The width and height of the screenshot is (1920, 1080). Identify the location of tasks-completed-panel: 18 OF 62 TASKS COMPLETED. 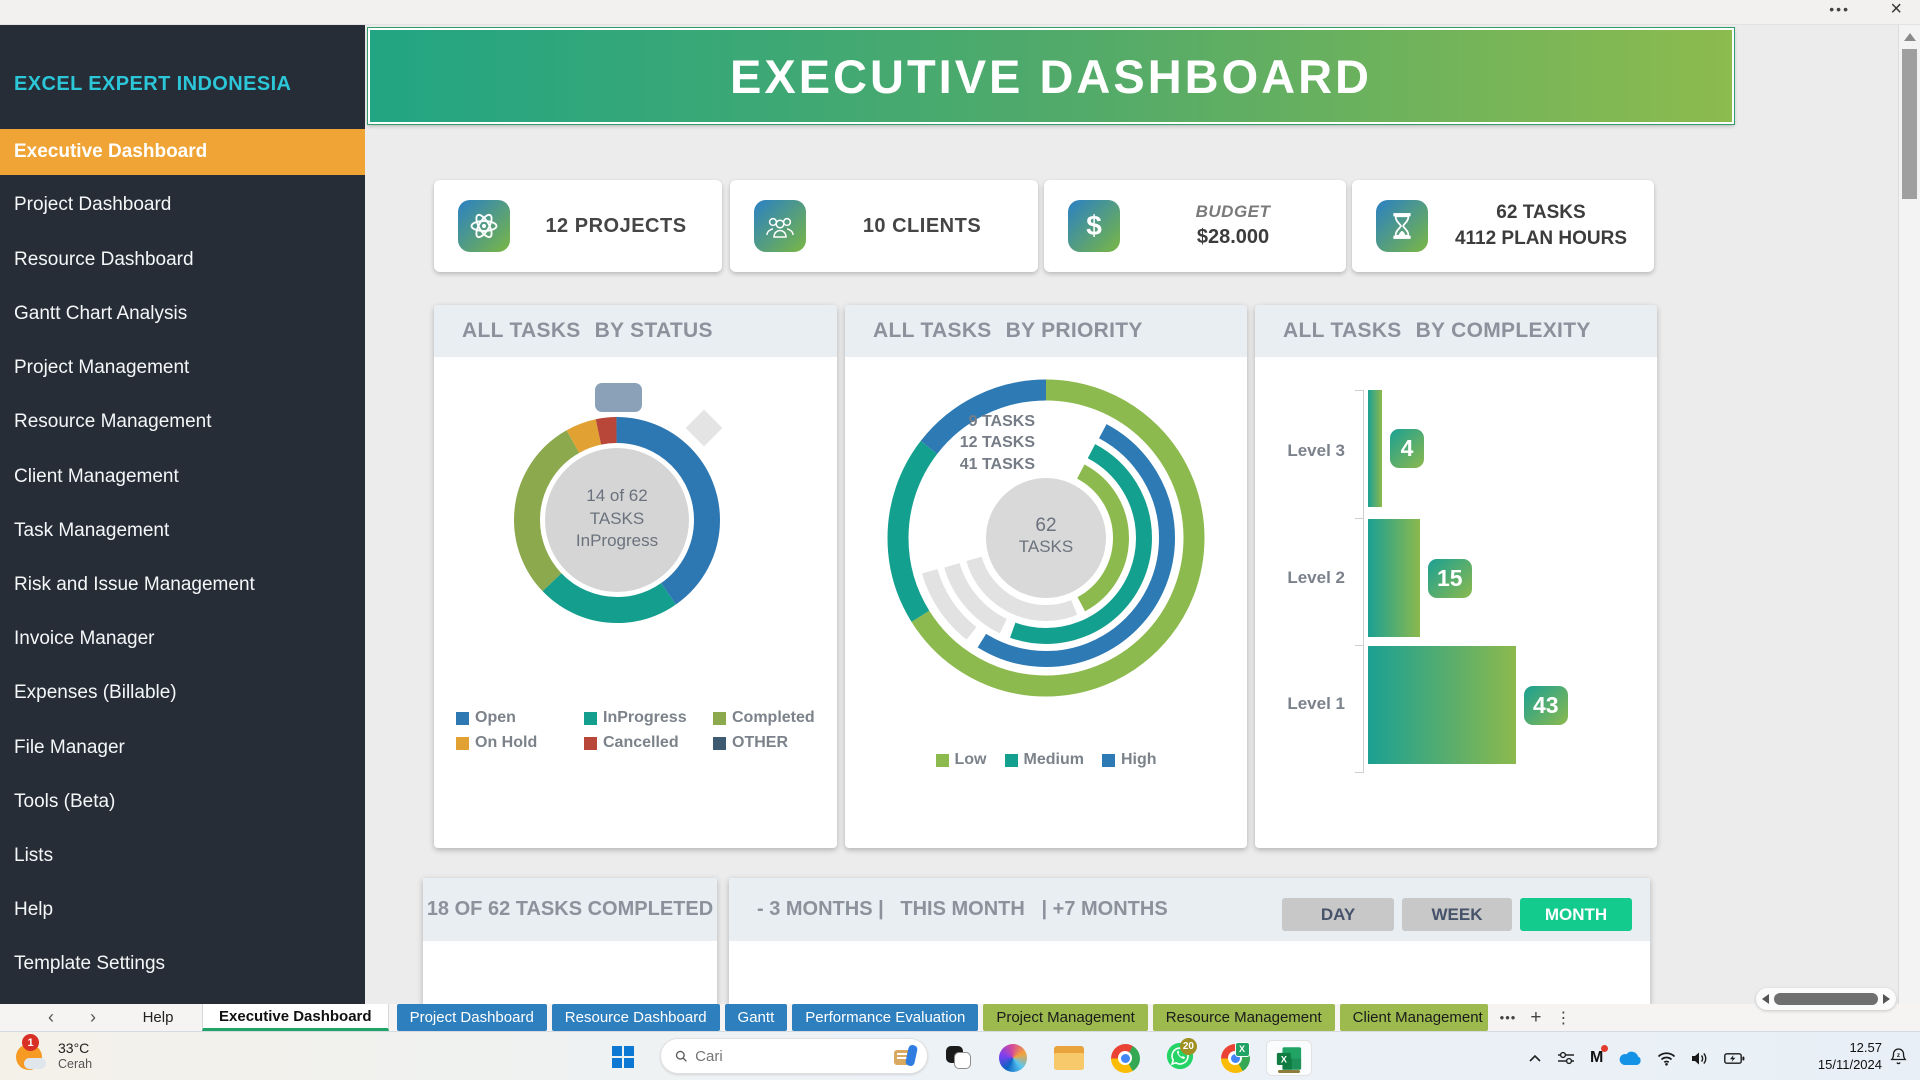
(570, 941).